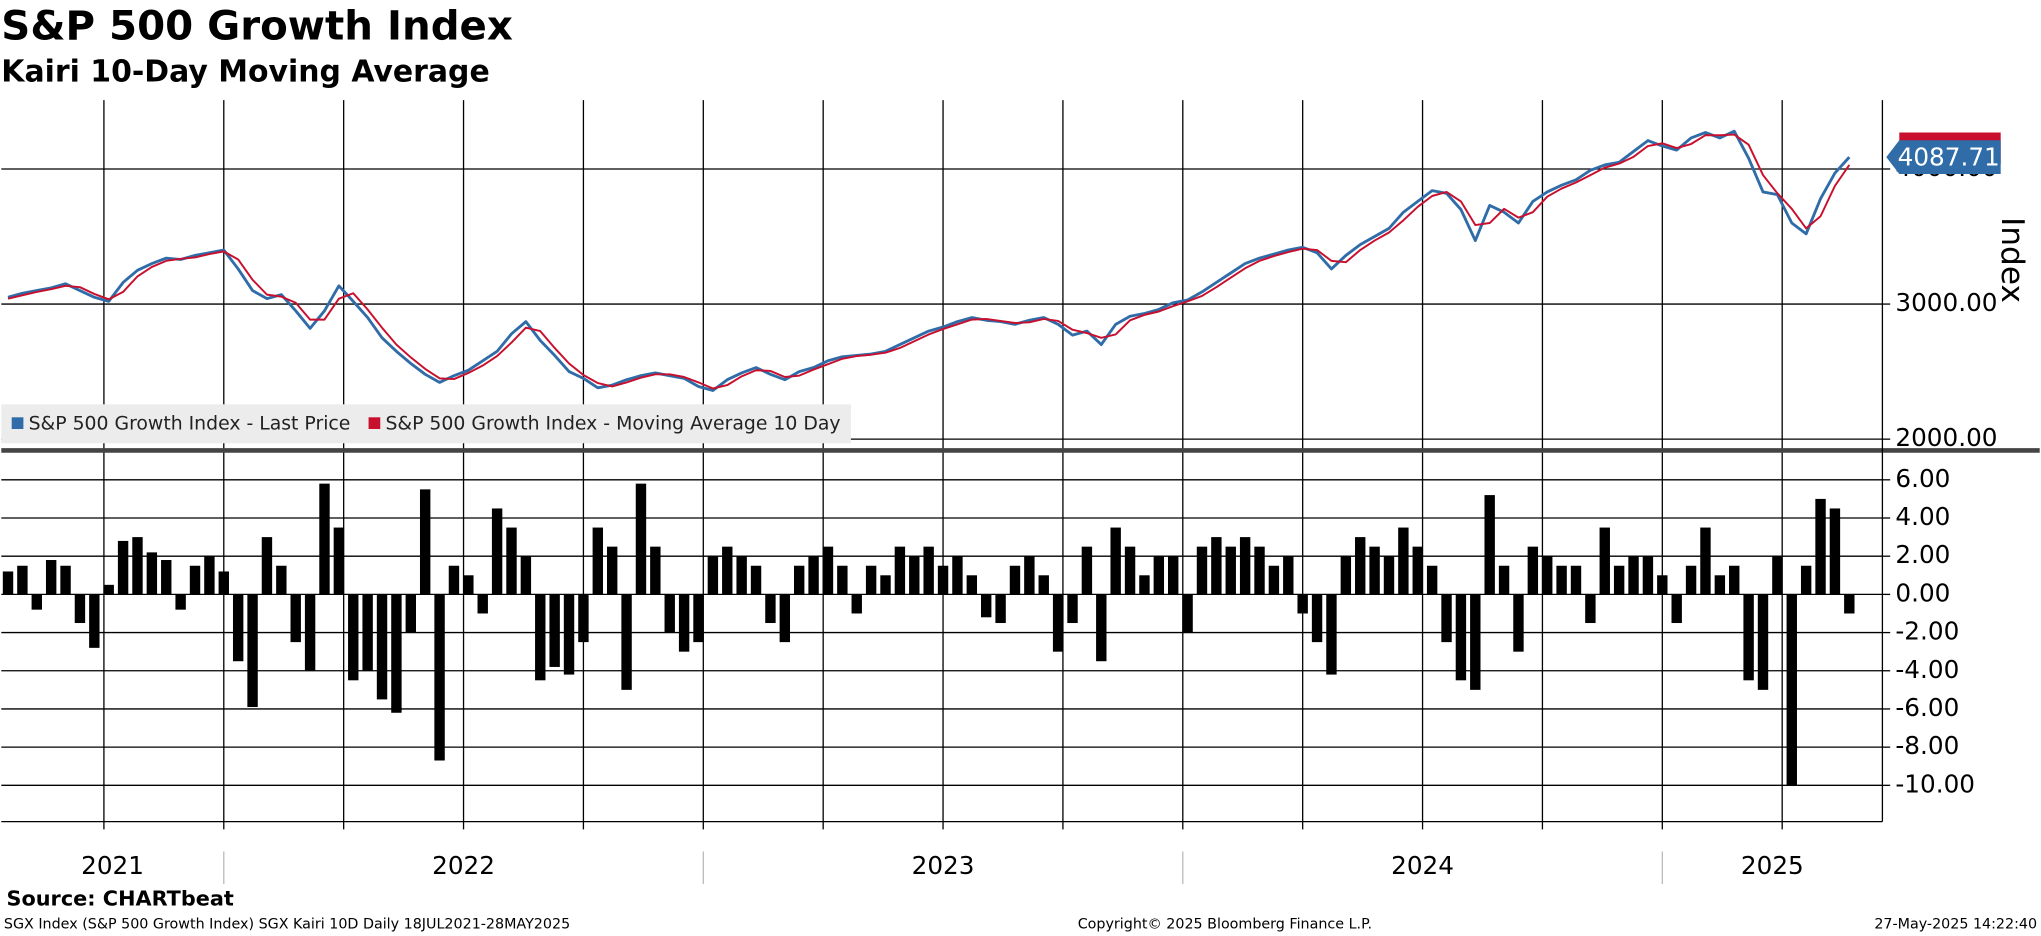 Image resolution: width=2041 pixels, height=936 pixels. What do you see at coordinates (1922, 516) in the screenshot?
I see `y-tick-label: 4.00` at bounding box center [1922, 516].